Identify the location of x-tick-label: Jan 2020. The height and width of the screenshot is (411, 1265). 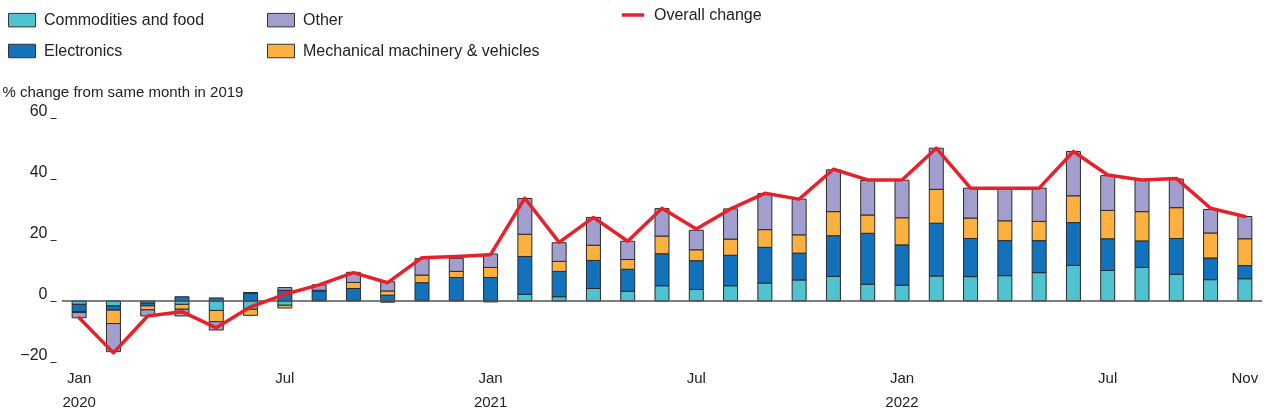
(79, 389).